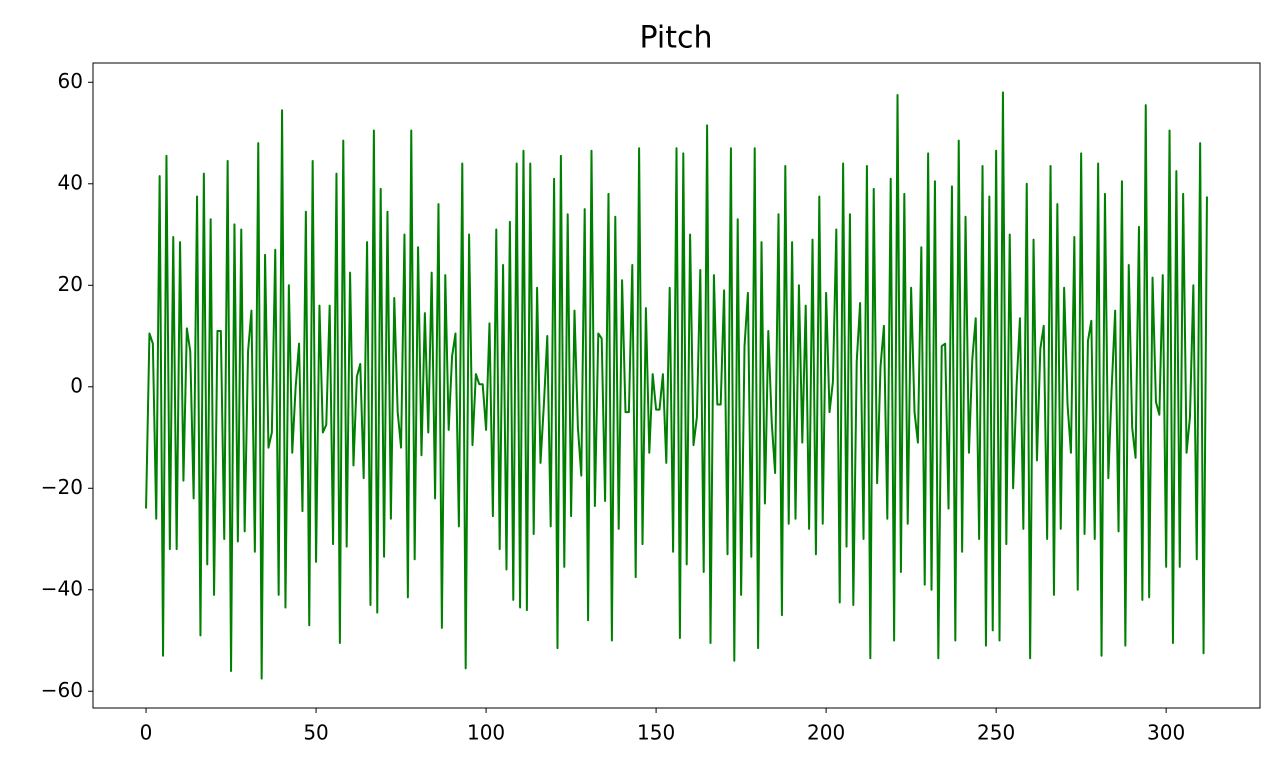 This screenshot has width=1280, height=768. Describe the element at coordinates (70, 284) in the screenshot. I see `y-tick-label: 20` at that location.